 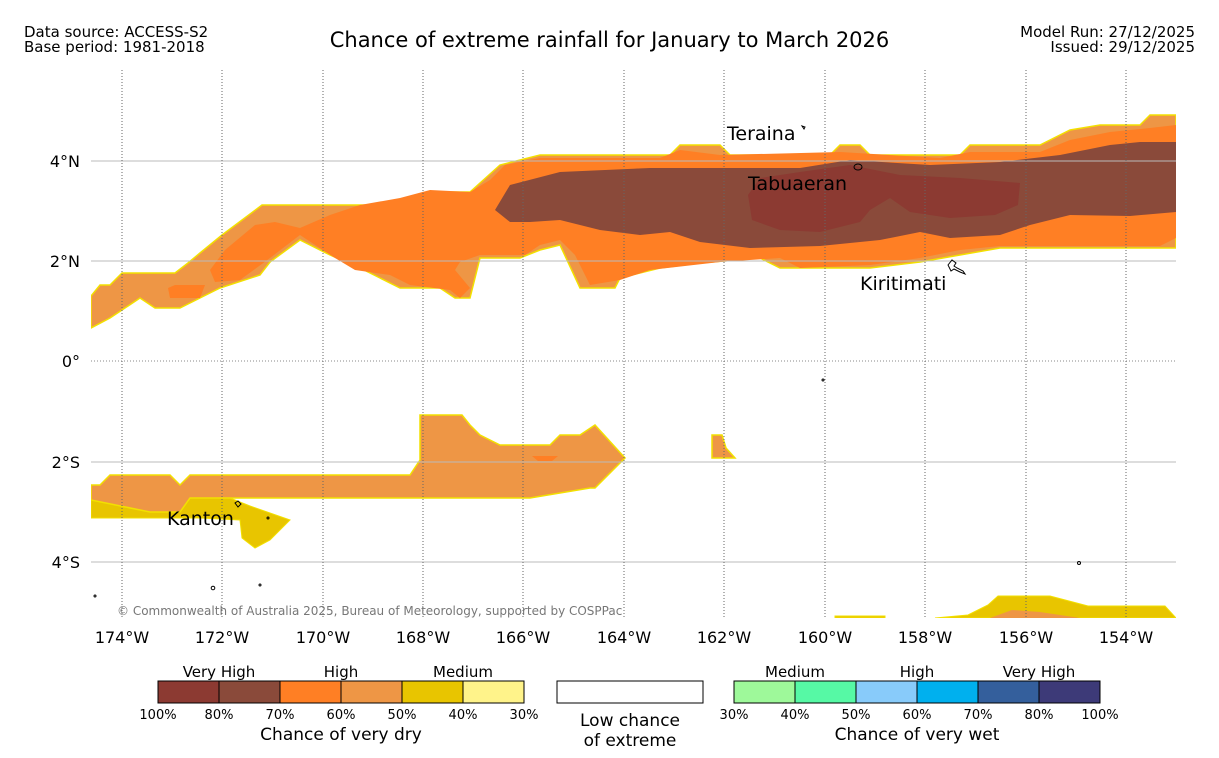 I want to click on legend-wet-header-very-high: Very High, so click(x=1039, y=672).